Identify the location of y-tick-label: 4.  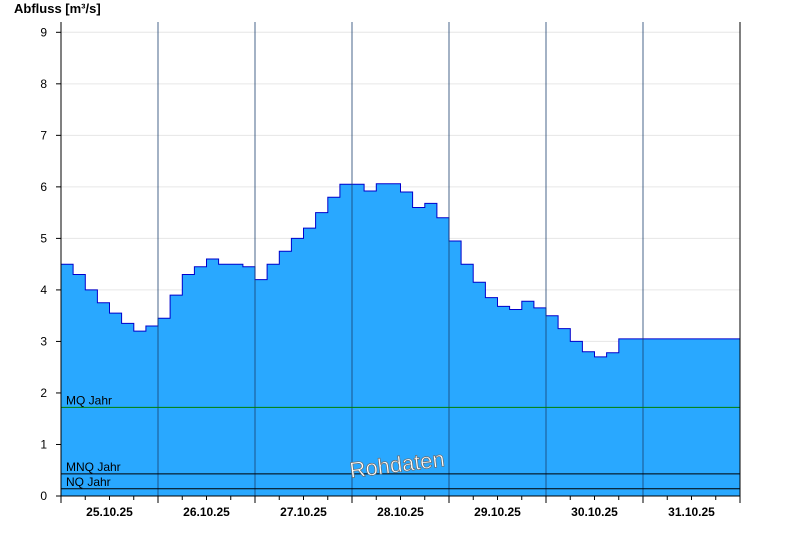
(43, 290).